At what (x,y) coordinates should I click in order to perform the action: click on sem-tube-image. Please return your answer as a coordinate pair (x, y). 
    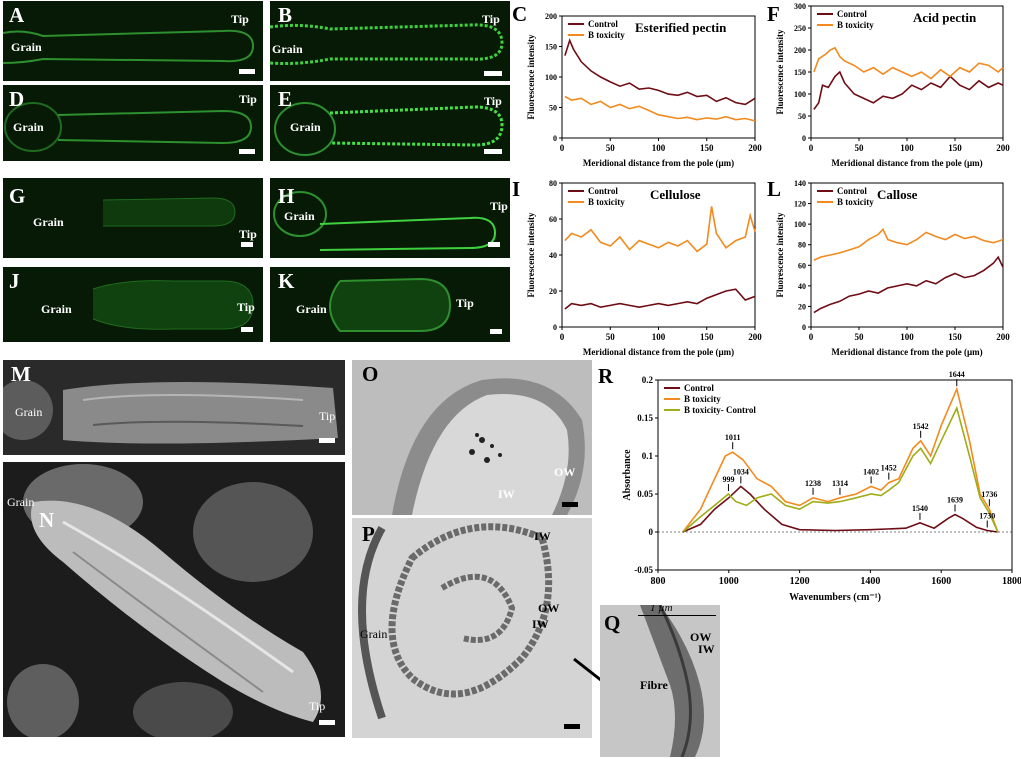
    Looking at the image, I should click on (170, 412).